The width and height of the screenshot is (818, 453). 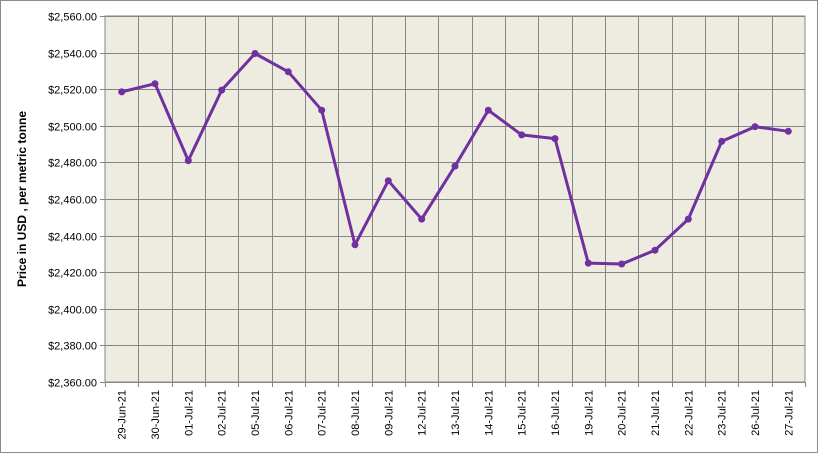 What do you see at coordinates (22, 199) in the screenshot?
I see `y-axis-title: Price in USD , per metric tonne` at bounding box center [22, 199].